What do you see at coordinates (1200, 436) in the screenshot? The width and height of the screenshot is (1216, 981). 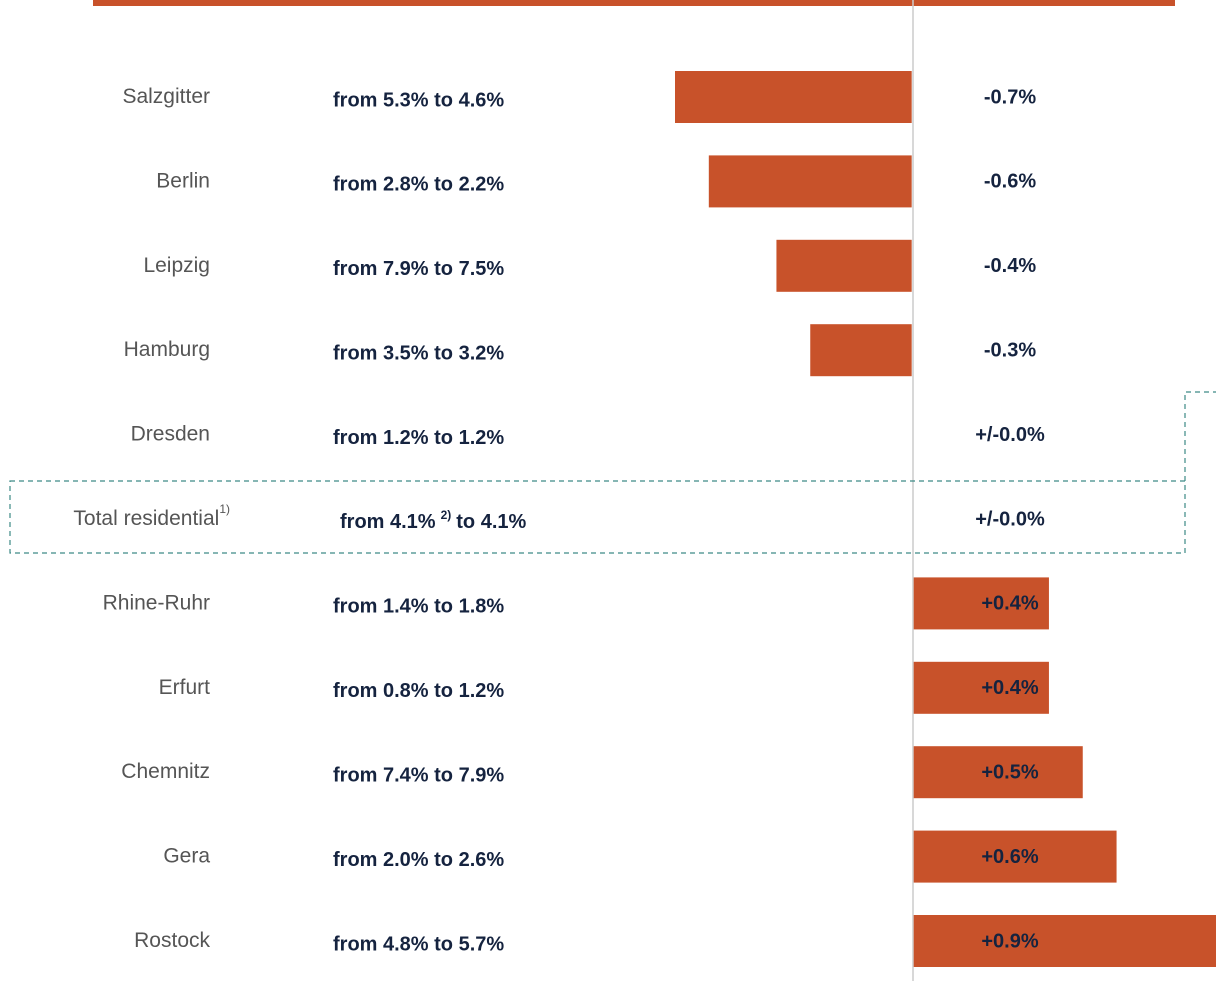 I see `callout-line` at bounding box center [1200, 436].